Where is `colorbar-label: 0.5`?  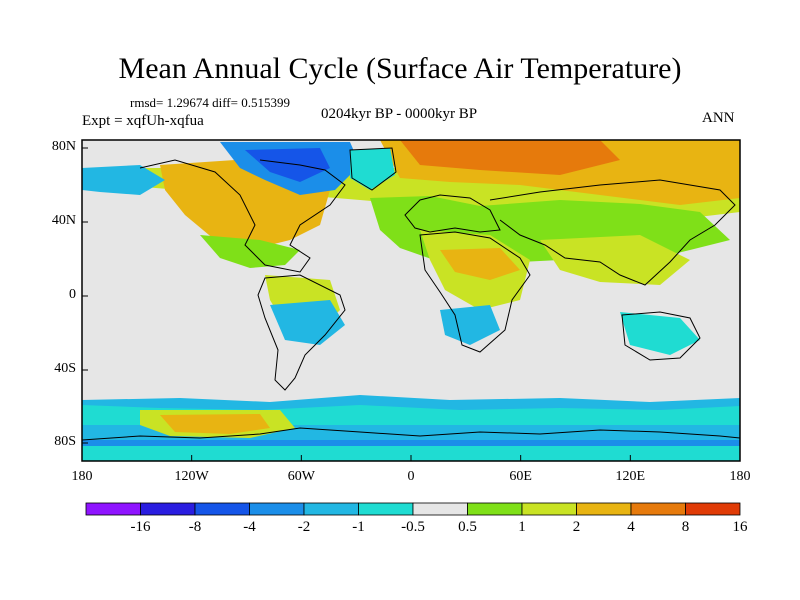 colorbar-label: 0.5 is located at coordinates (467, 527).